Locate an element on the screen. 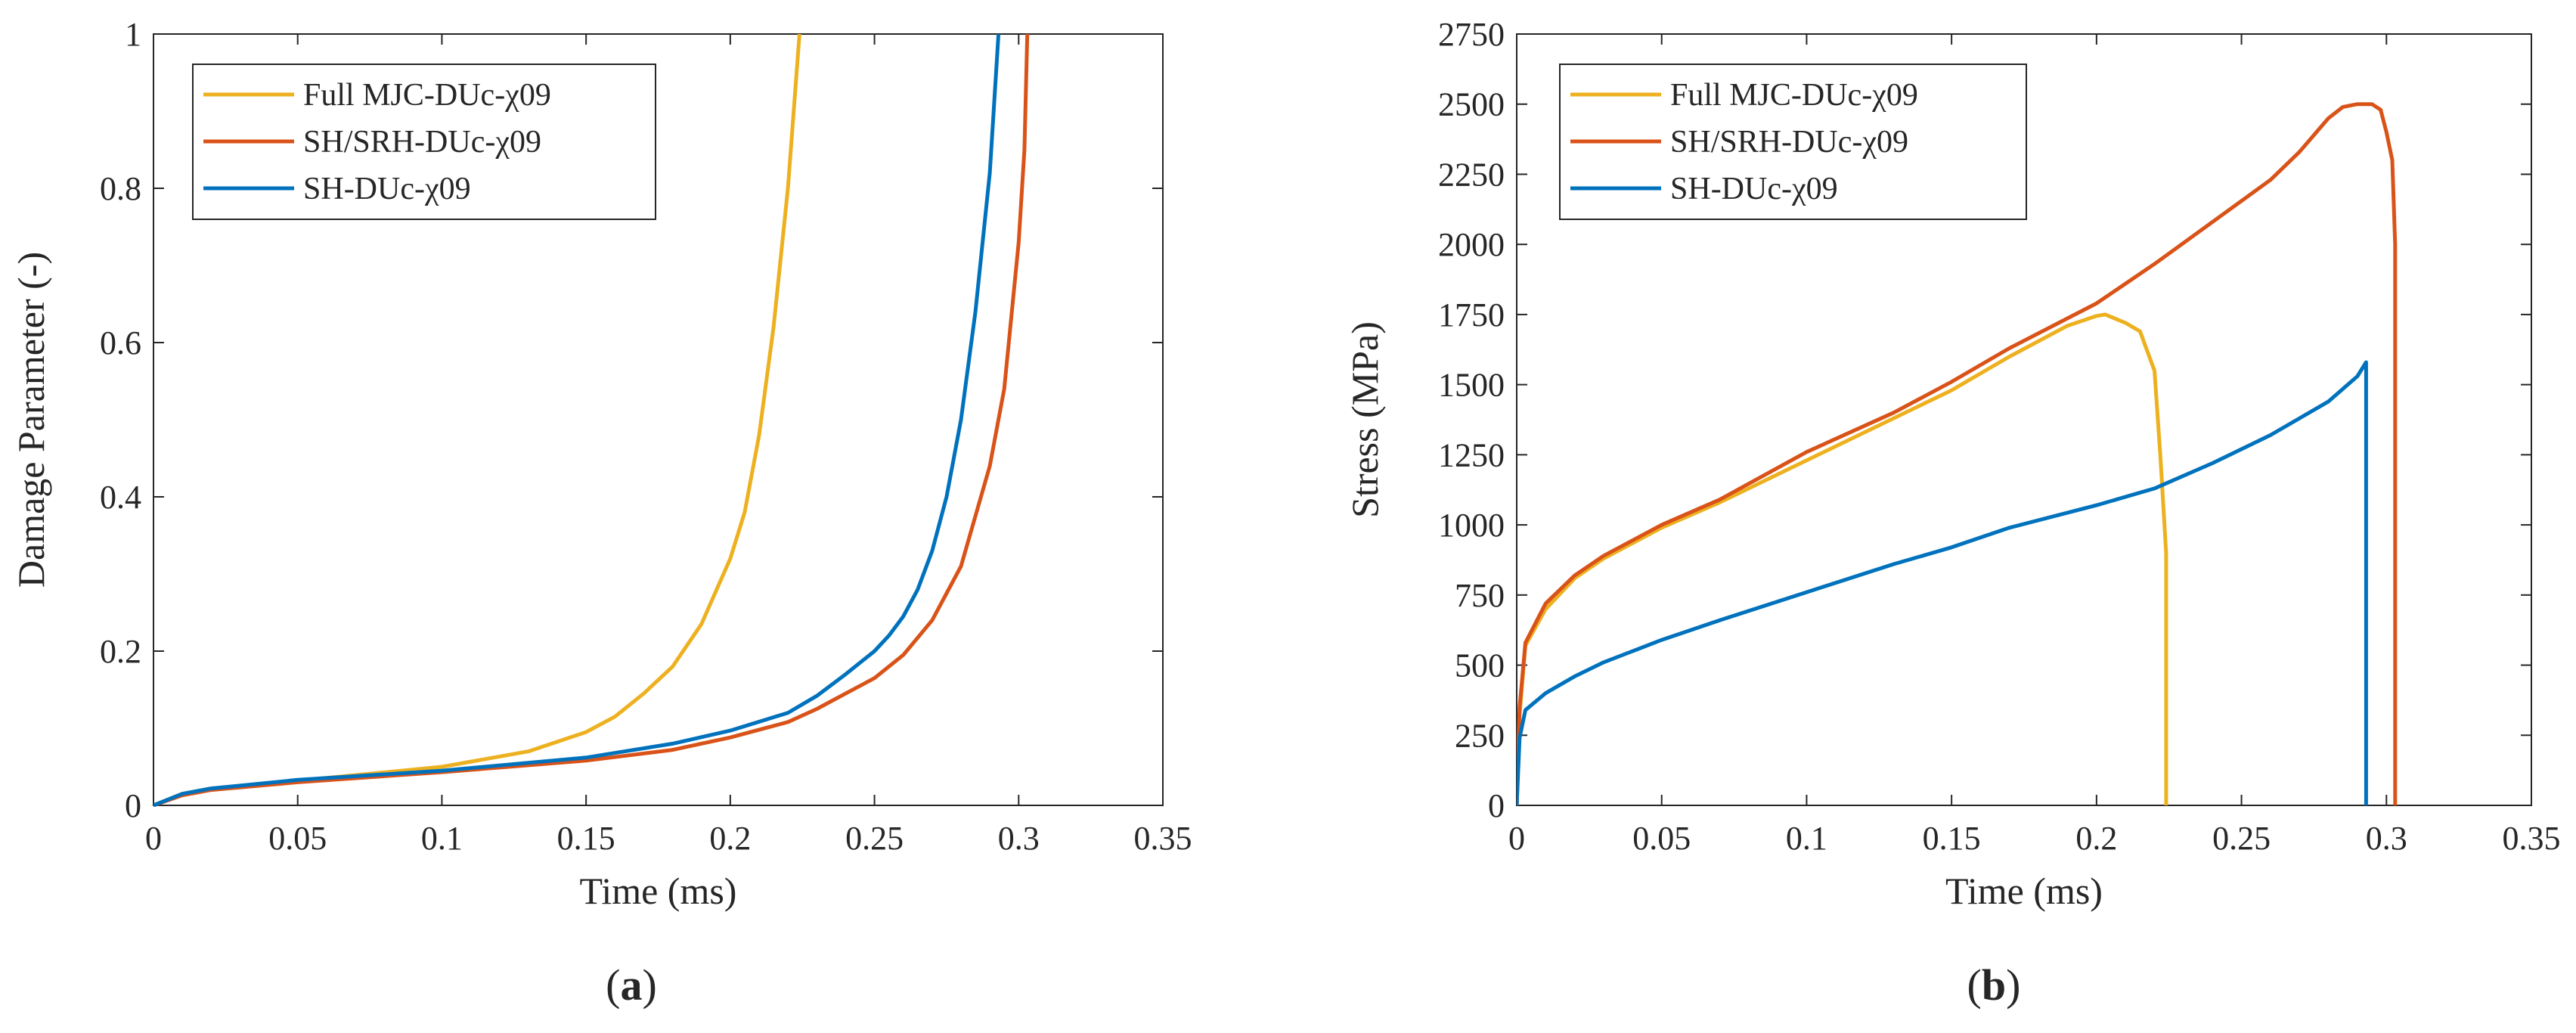  y-tick-label: 0.8 is located at coordinates (120, 188).